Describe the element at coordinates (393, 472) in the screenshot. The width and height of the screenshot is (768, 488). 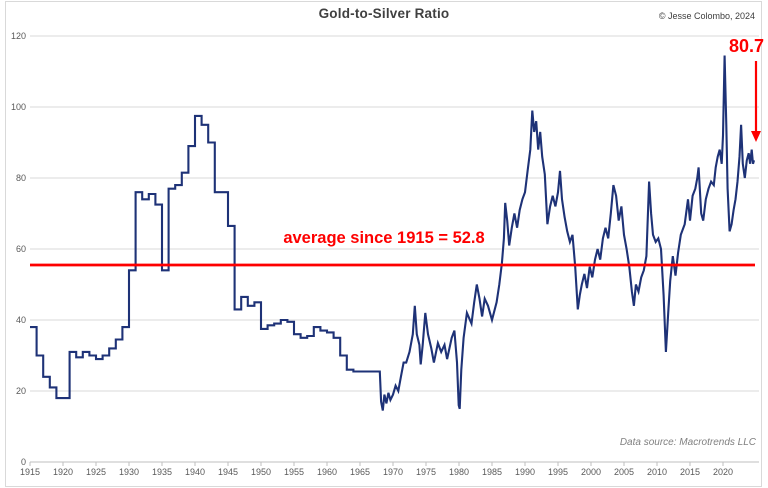
I see `x-axis-tick-label: 1970` at that location.